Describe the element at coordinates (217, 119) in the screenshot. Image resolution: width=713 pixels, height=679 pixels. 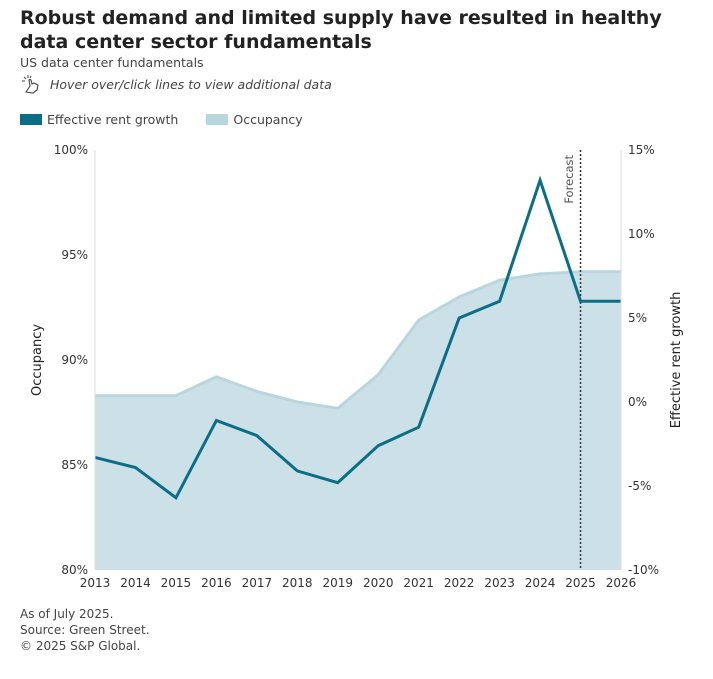
I see `legend-swatch-occupancy` at that location.